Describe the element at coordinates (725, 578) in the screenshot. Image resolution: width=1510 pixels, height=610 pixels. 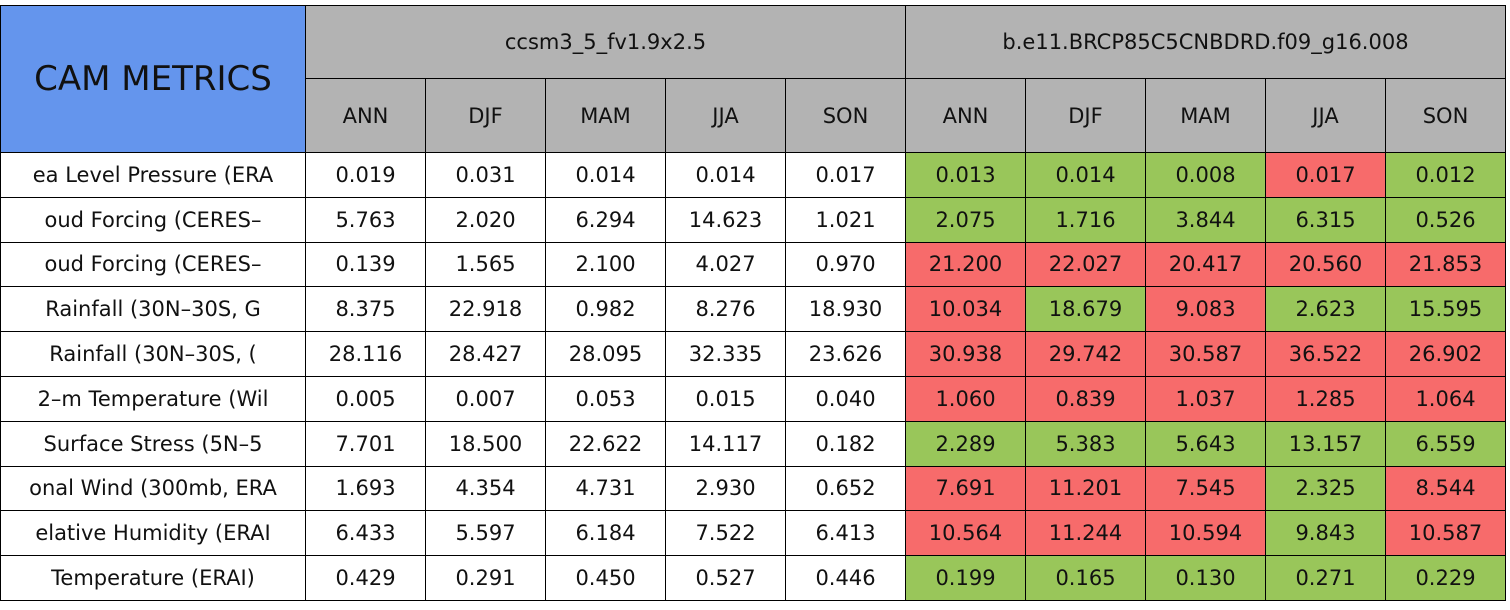
I see `metric-cell: 0.527` at that location.